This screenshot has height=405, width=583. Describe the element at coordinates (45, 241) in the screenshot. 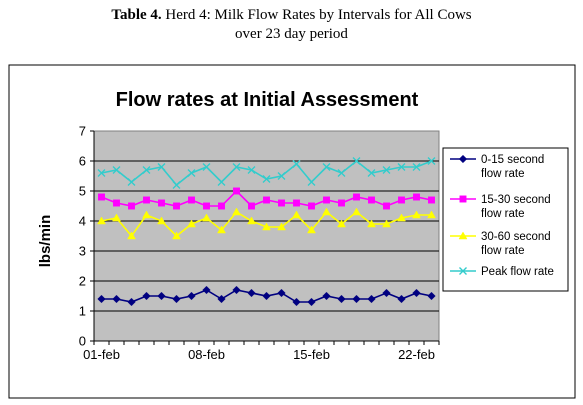

I see `y-axis-label: lbs/min` at that location.